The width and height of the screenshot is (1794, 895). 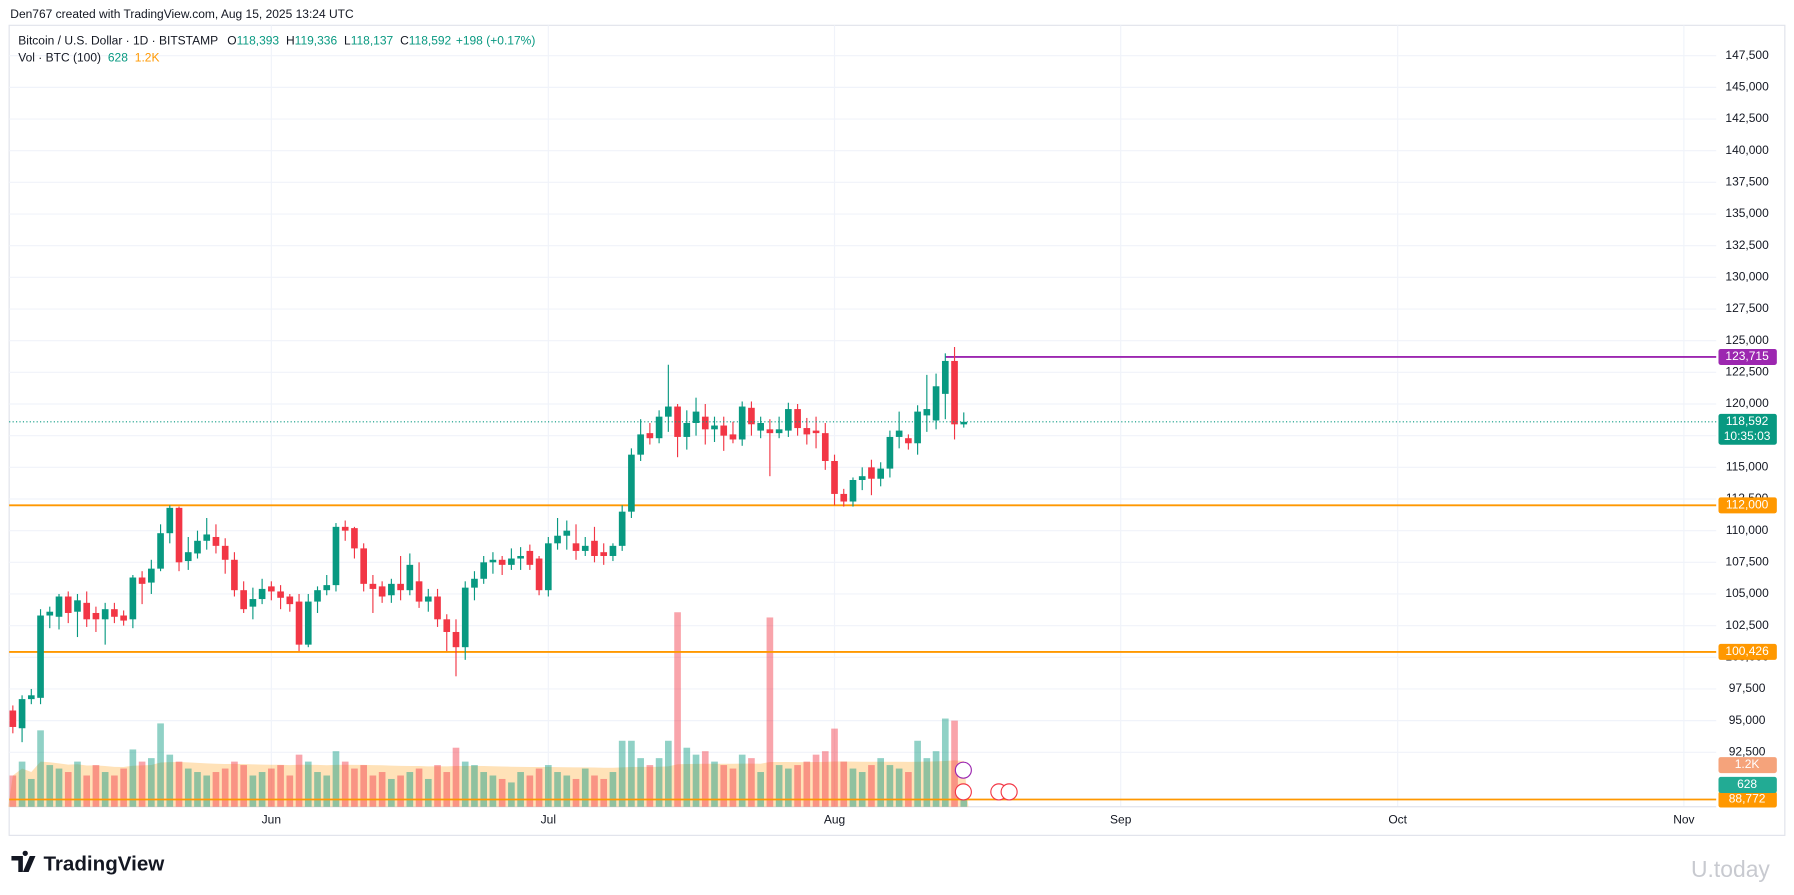 What do you see at coordinates (1747, 182) in the screenshot?
I see `y-tick-label: 137,500` at bounding box center [1747, 182].